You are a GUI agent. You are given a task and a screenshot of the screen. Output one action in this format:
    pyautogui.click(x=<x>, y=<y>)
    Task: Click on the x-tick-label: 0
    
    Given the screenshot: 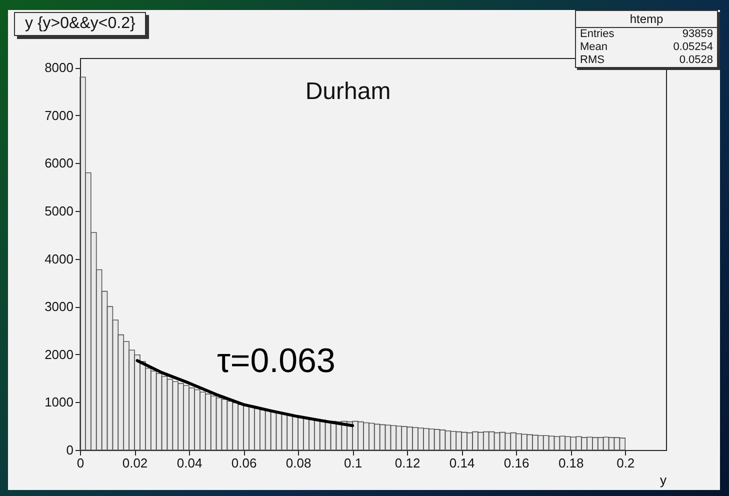 What is the action you would take?
    pyautogui.click(x=80, y=463)
    